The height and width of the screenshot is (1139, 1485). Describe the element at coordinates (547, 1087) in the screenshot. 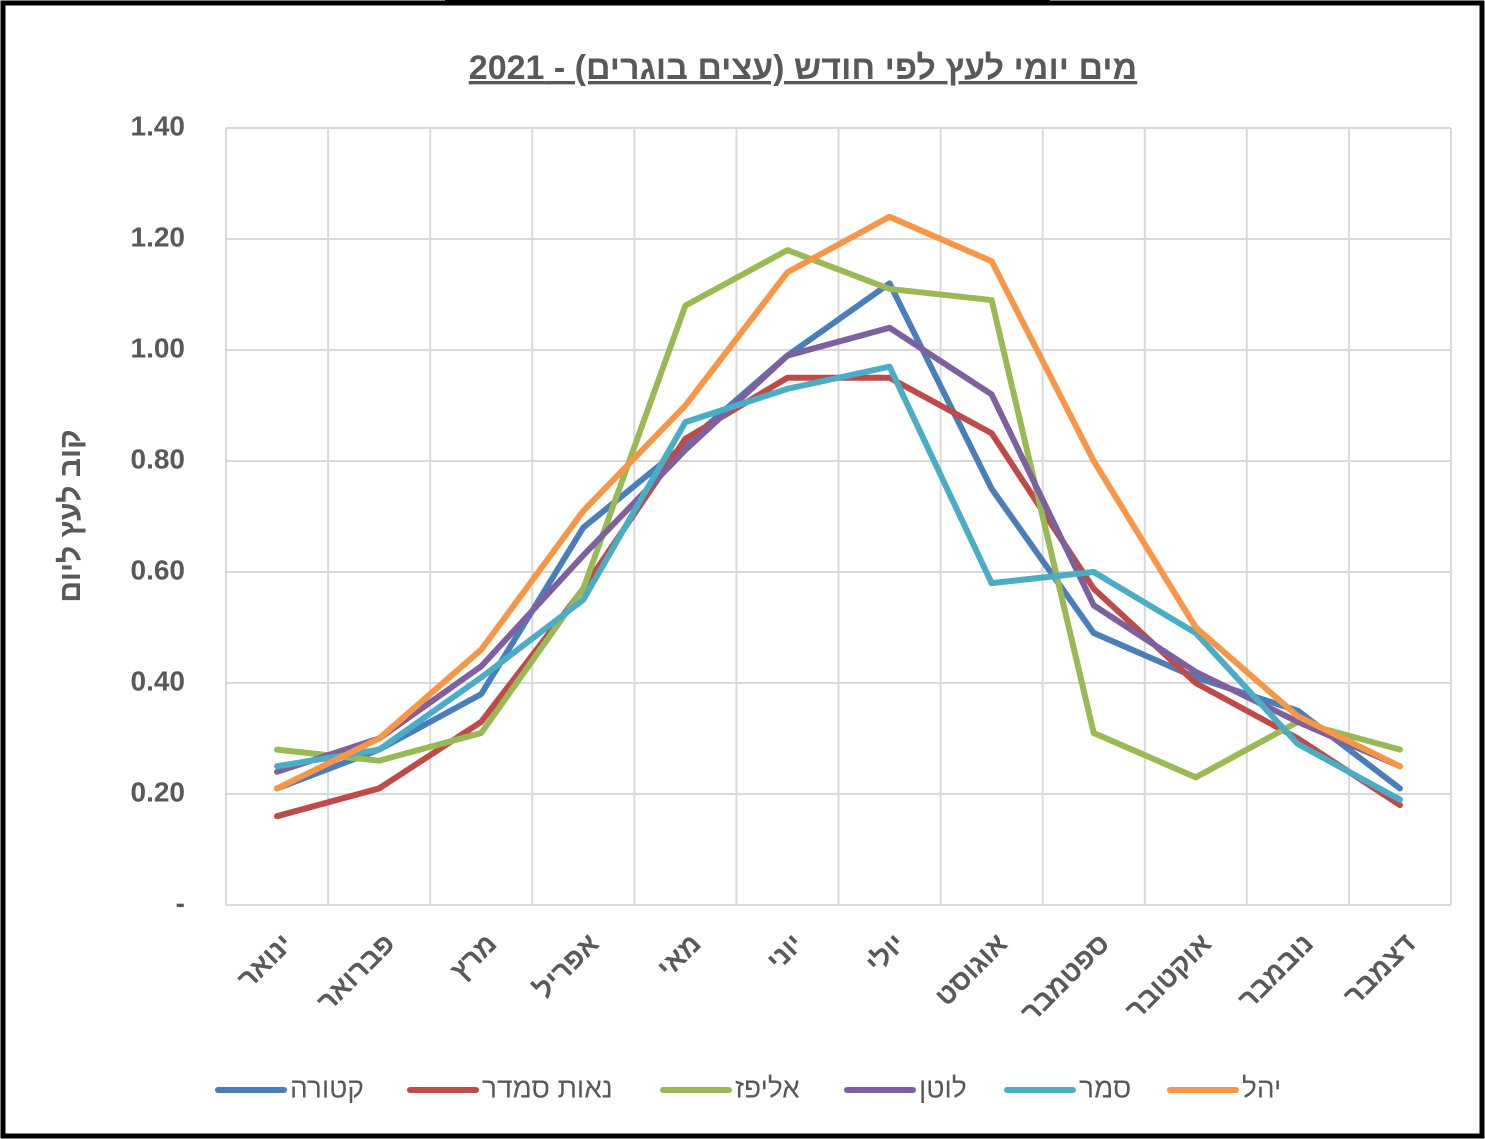

I see `legend-label: נאות סמדר` at that location.